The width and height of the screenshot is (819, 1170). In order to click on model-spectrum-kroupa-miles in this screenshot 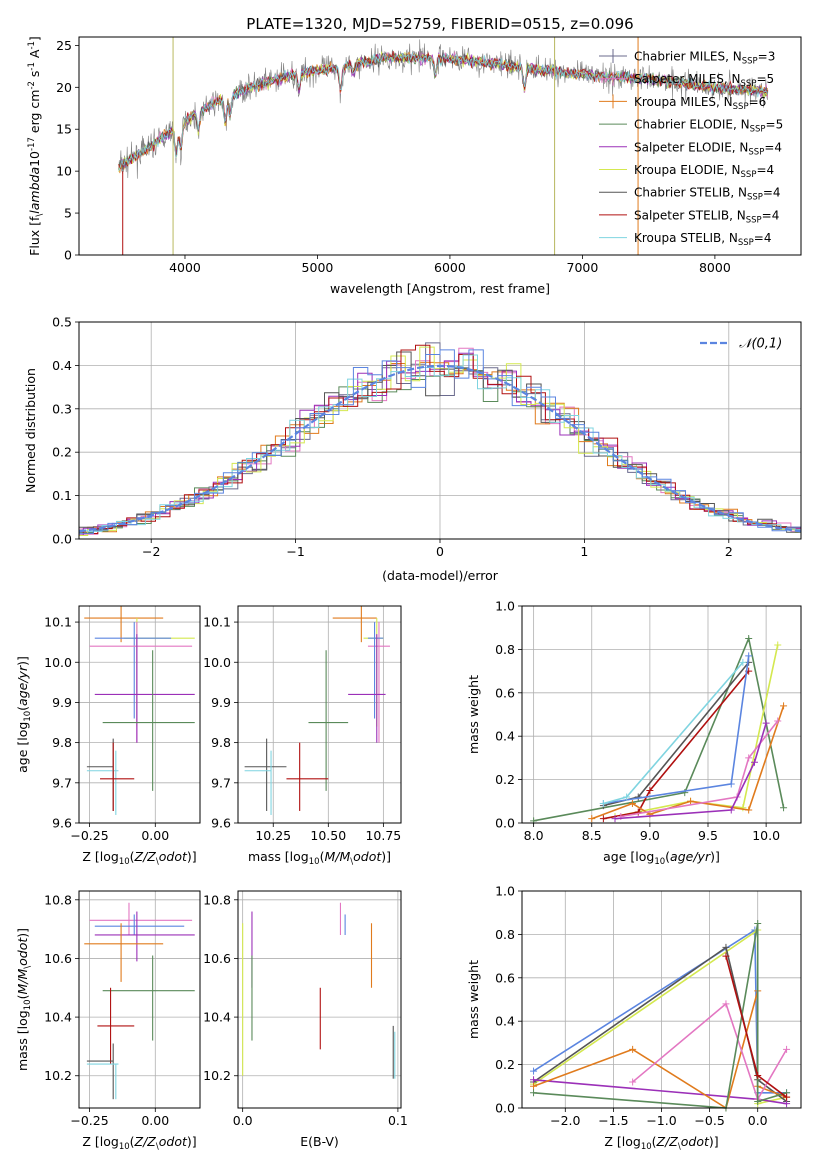, I will do `click(443, 112)`.